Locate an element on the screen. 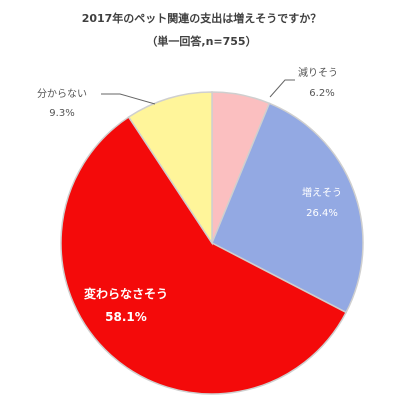 The height and width of the screenshot is (400, 403). chart-title: 2017年のペット関連の支出は増えそうですか？ is located at coordinates (201, 18).